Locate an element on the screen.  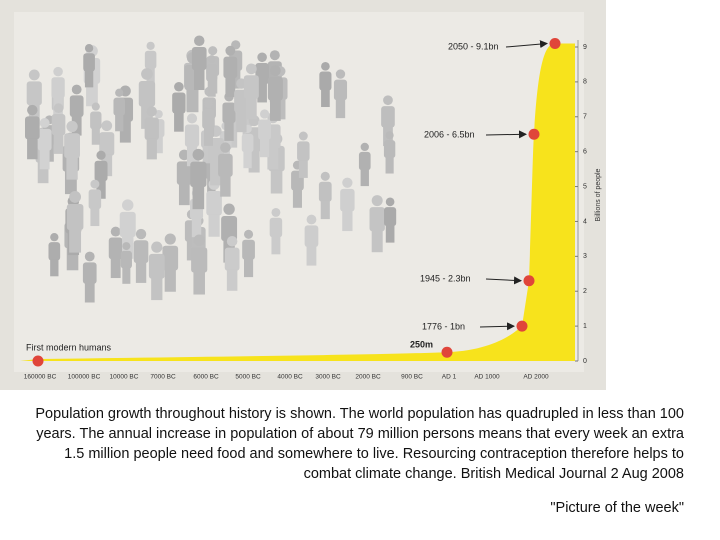
x-tick-label: 4000 BC is located at coordinates (290, 377).